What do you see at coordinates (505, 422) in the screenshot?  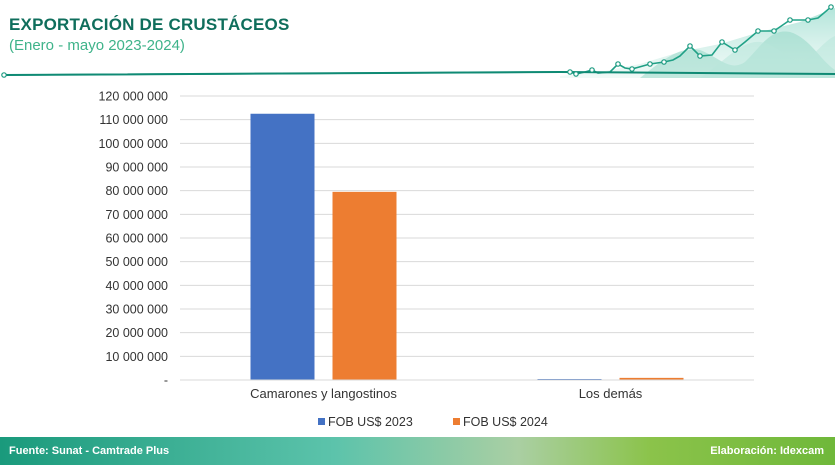 I see `legend-label: FOB US$ 2024` at bounding box center [505, 422].